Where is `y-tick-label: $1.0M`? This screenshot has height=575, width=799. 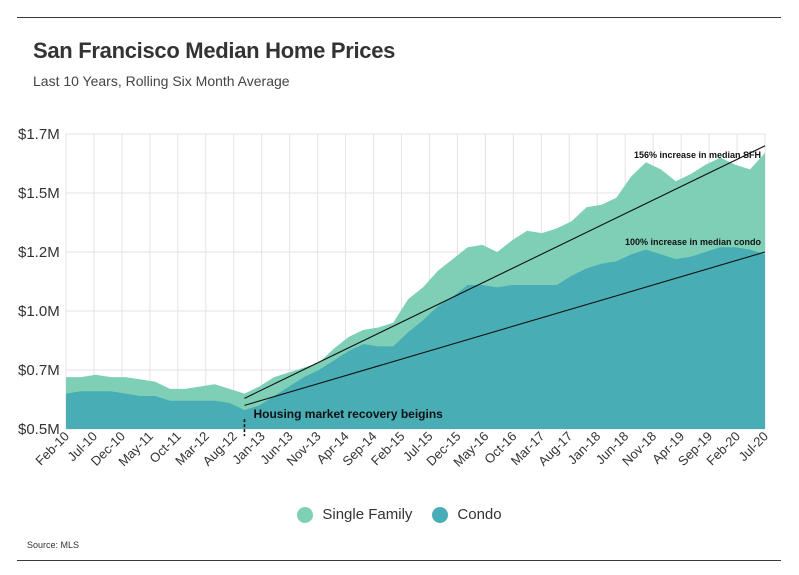
y-tick-label: $1.0M is located at coordinates (39, 311).